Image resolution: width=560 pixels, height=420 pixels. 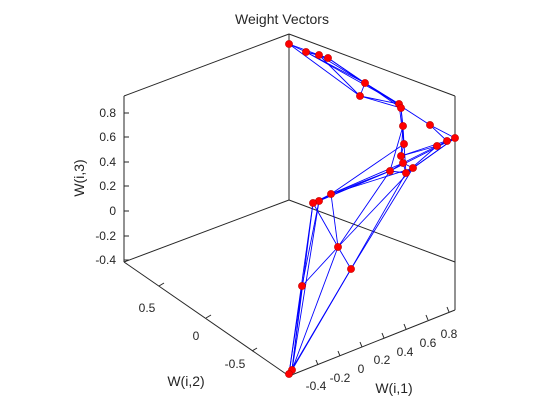 I want to click on x-tick-label: 0.4, so click(x=405, y=352).